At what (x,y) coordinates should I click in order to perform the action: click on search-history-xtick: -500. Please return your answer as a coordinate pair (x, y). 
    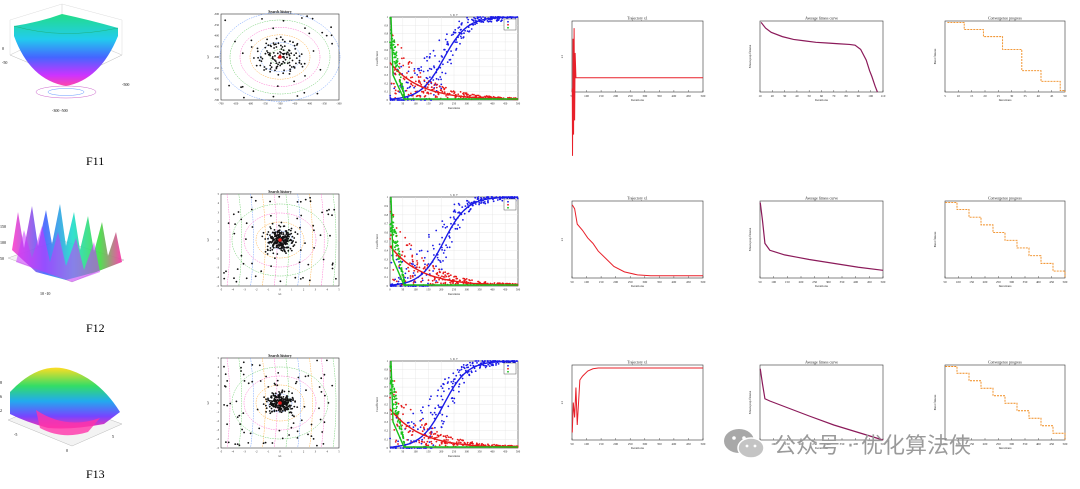
    Looking at the image, I should click on (280, 104).